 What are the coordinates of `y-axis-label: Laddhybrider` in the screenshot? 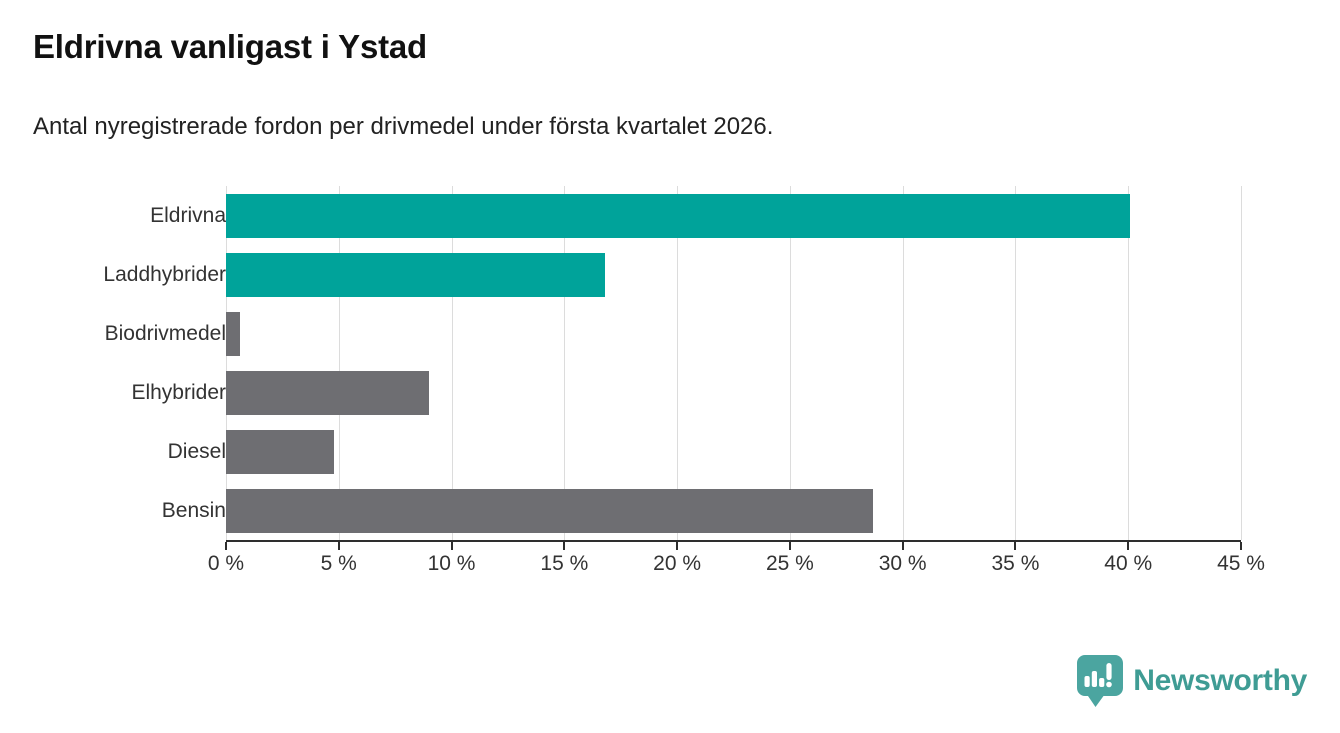 It's located at (164, 274).